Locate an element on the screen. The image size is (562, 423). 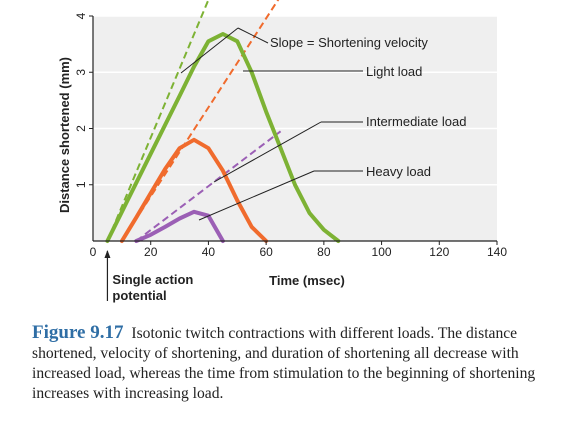
caption-label: Figure 9.17 is located at coordinates (78, 332).